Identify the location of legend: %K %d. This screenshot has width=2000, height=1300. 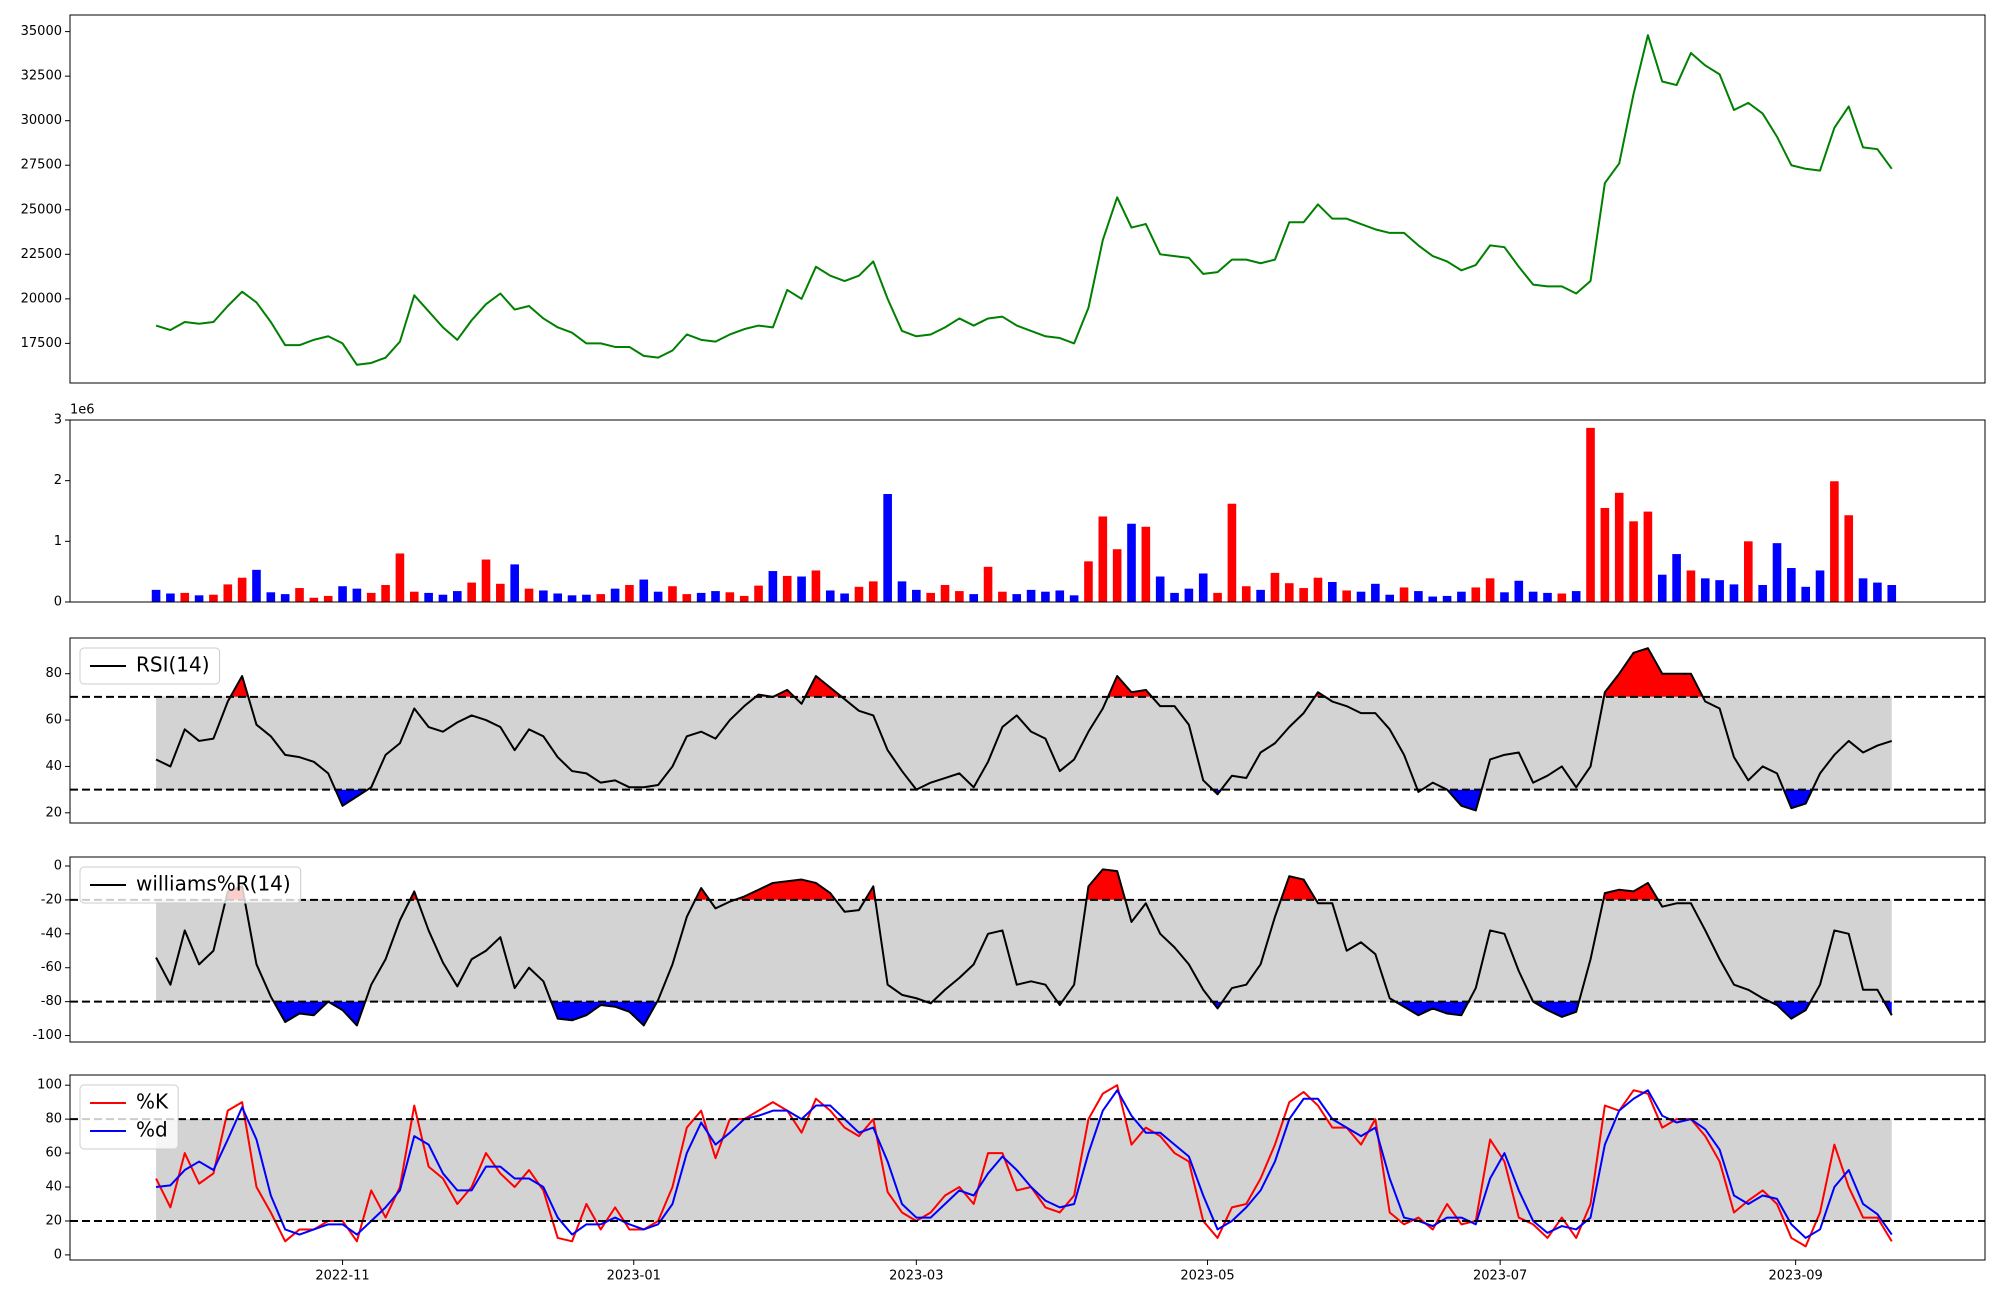
(129, 1117).